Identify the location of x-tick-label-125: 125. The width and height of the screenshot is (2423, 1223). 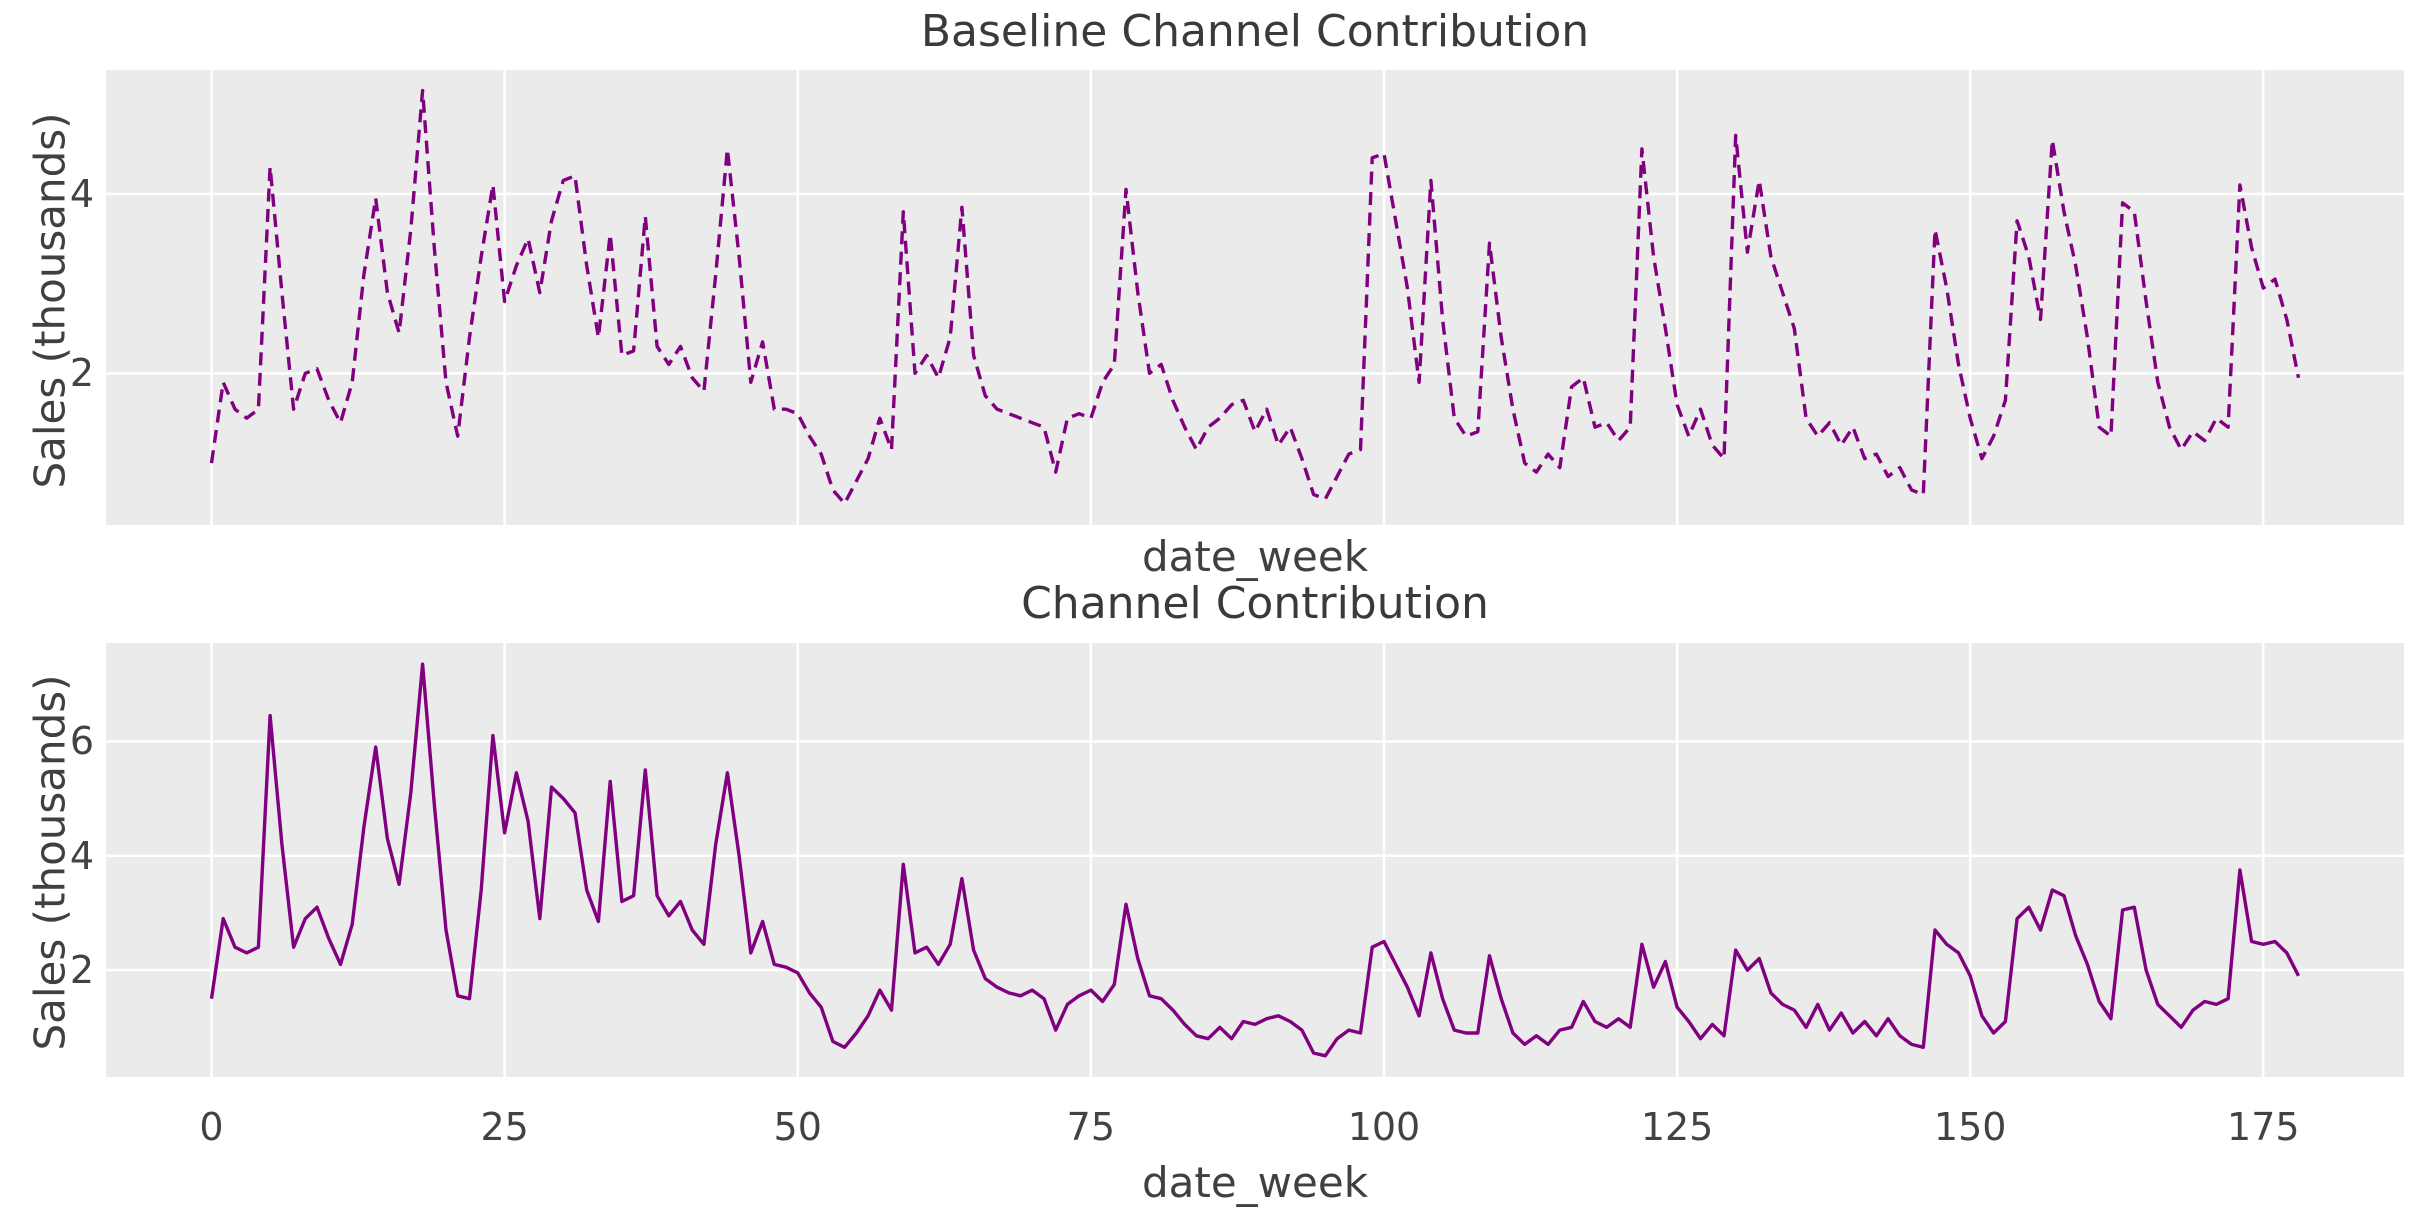
(1677, 1127).